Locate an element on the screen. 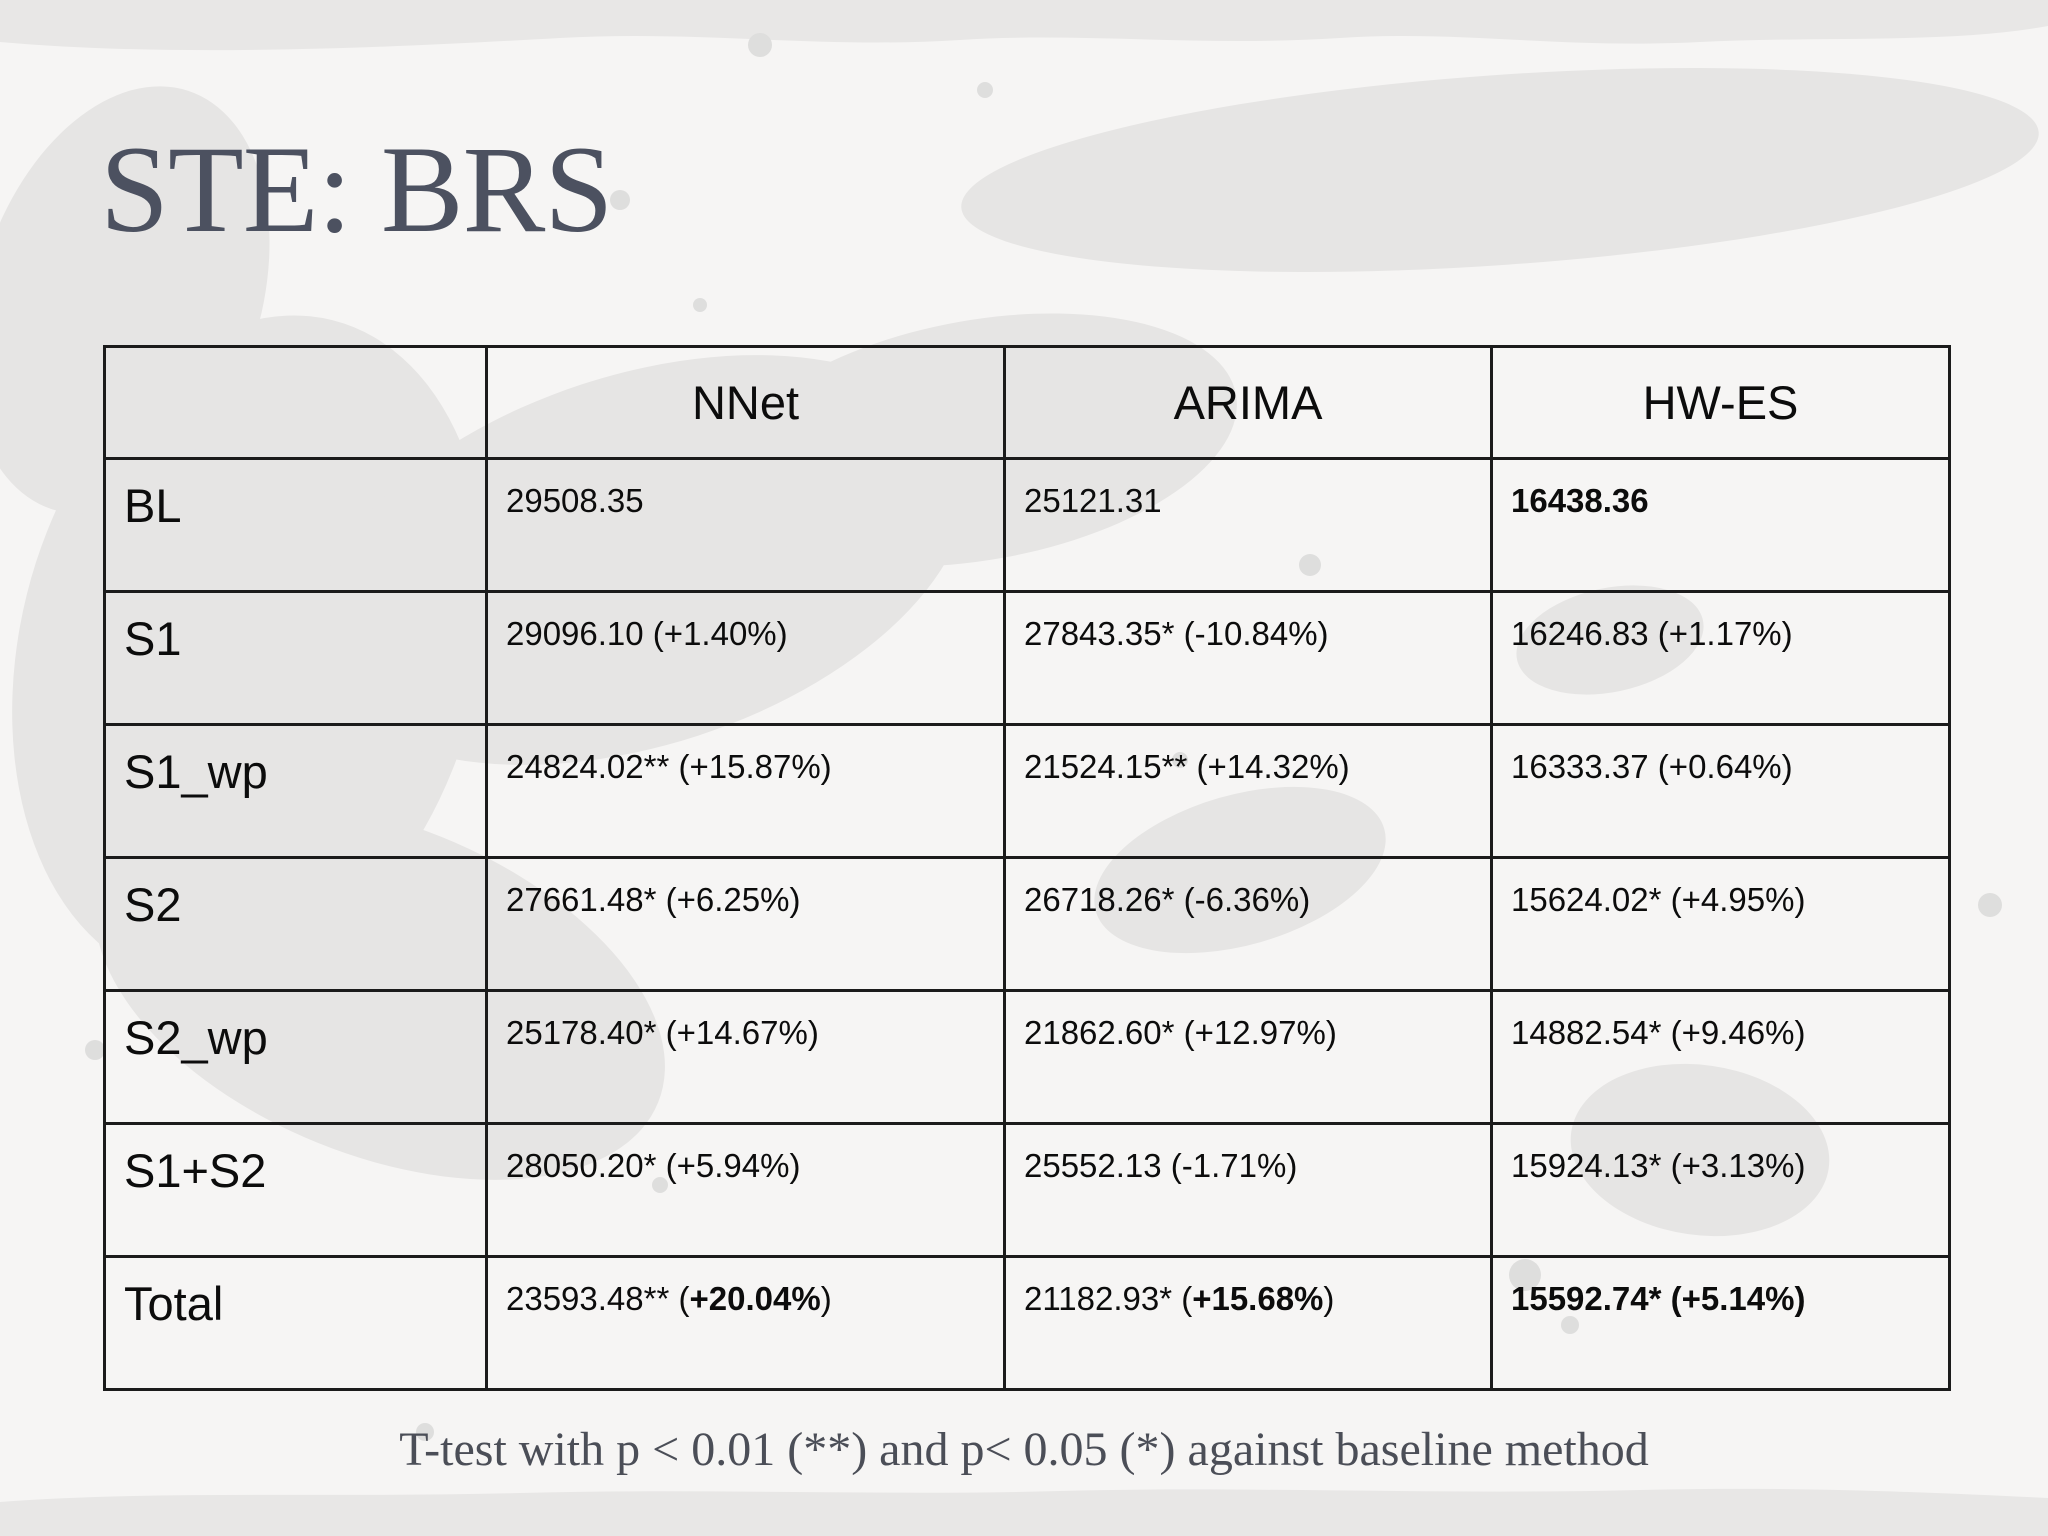 The image size is (2048, 1536). data-cell: 16333.37 (+0.64%) is located at coordinates (1720, 791).